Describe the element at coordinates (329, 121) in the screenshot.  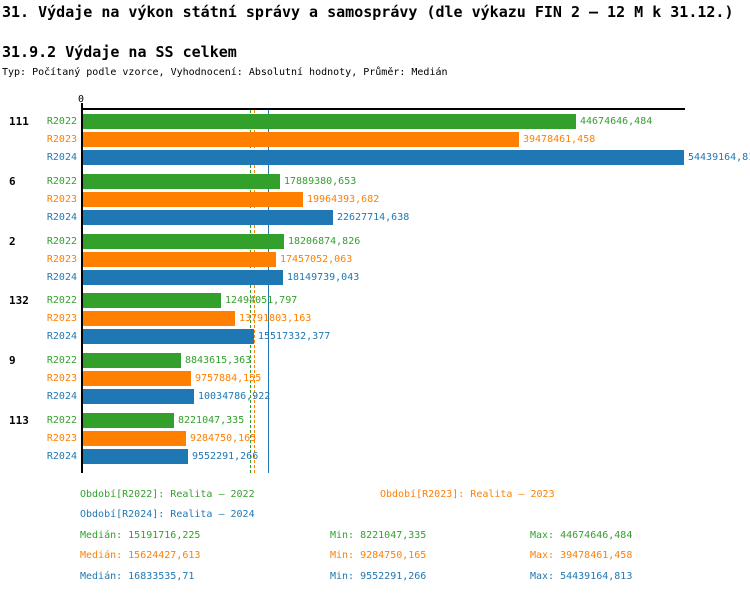
I see `bar-111-r2022` at that location.